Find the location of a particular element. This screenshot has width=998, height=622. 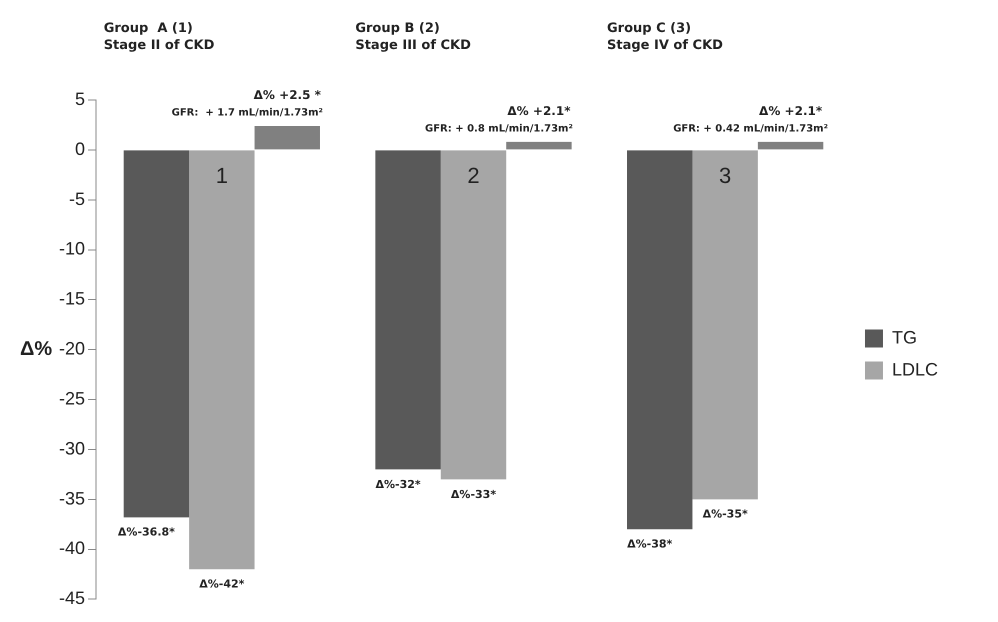

x-tick-label: 3 is located at coordinates (725, 175).